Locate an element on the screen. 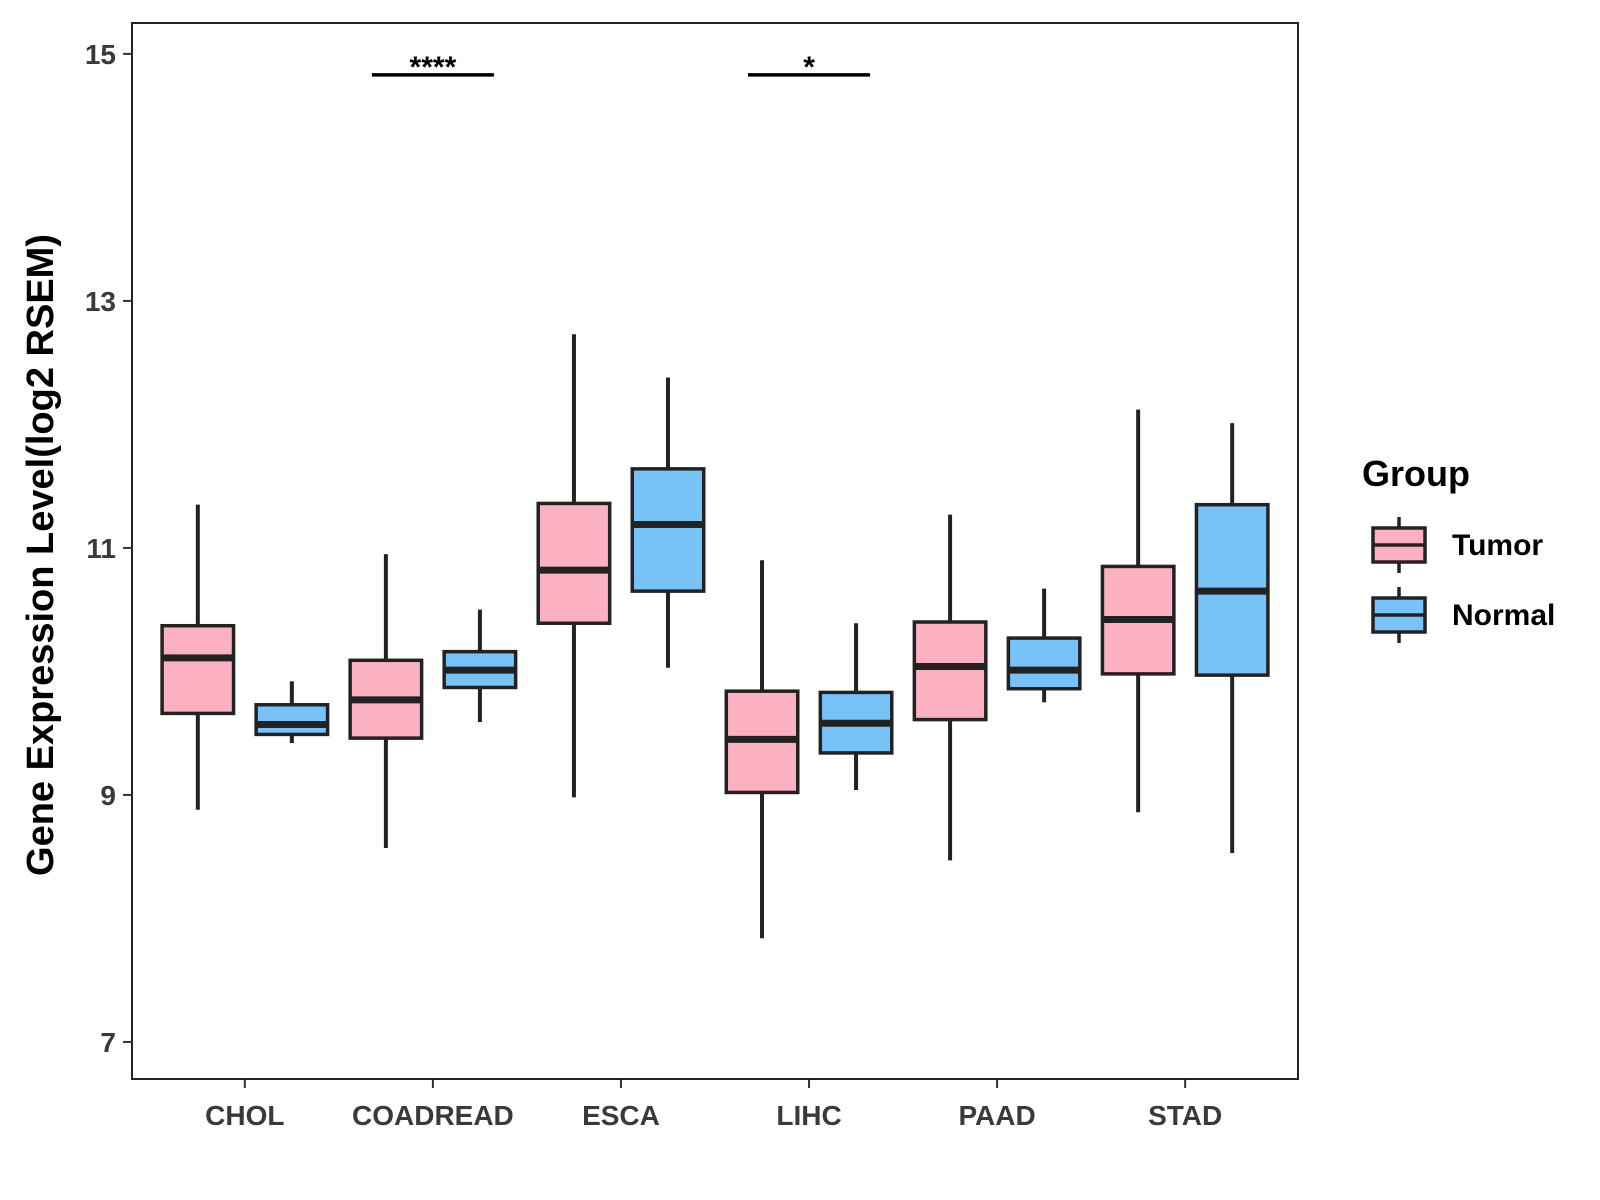  x-tick-label: ESCA is located at coordinates (621, 1115).